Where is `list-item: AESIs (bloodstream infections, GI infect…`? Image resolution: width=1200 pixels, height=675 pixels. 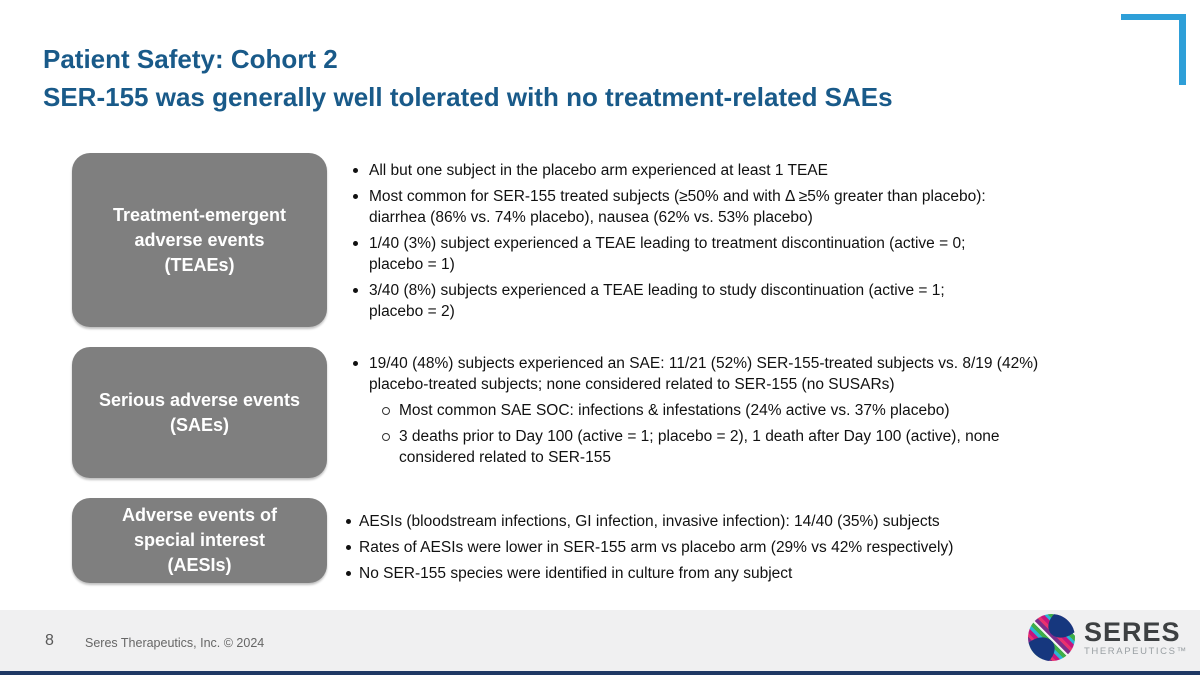 list-item: AESIs (bloodstream infections, GI infect… is located at coordinates (745, 521).